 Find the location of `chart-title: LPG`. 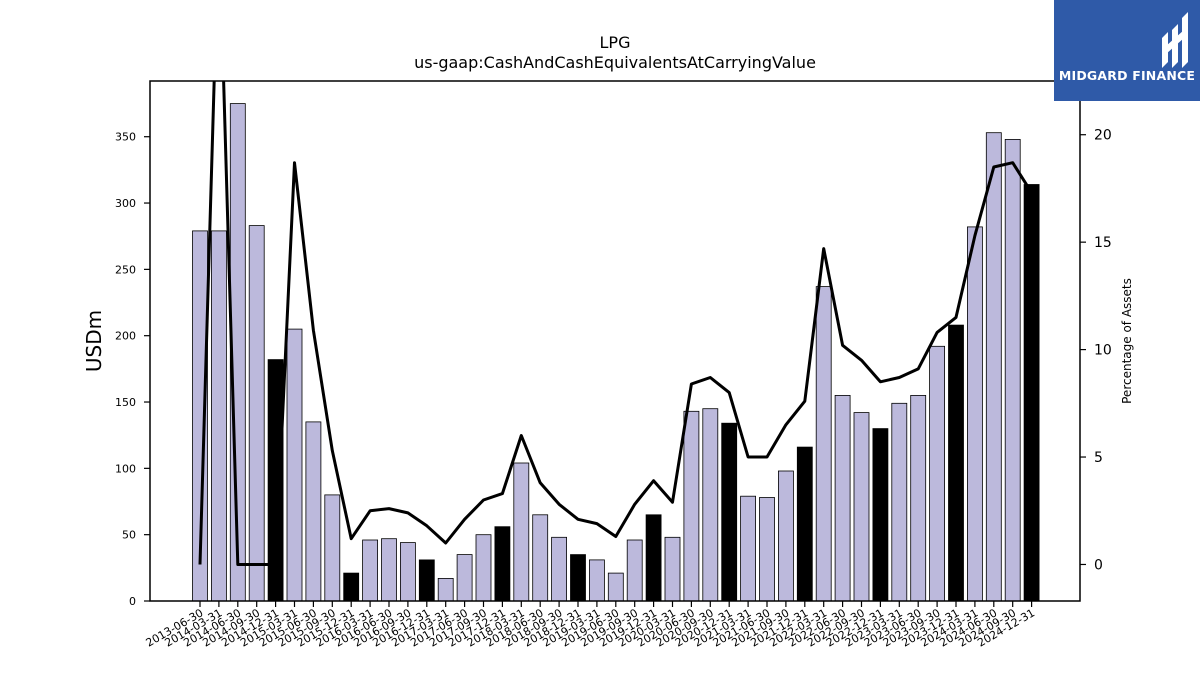

chart-title: LPG is located at coordinates (615, 42).